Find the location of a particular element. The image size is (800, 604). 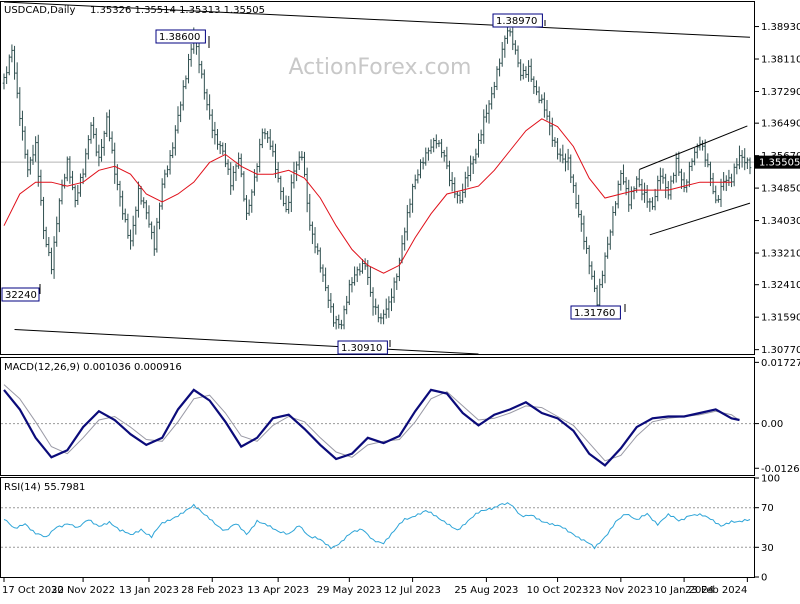

symbol-label: USDCAD,Daily is located at coordinates (39, 10).